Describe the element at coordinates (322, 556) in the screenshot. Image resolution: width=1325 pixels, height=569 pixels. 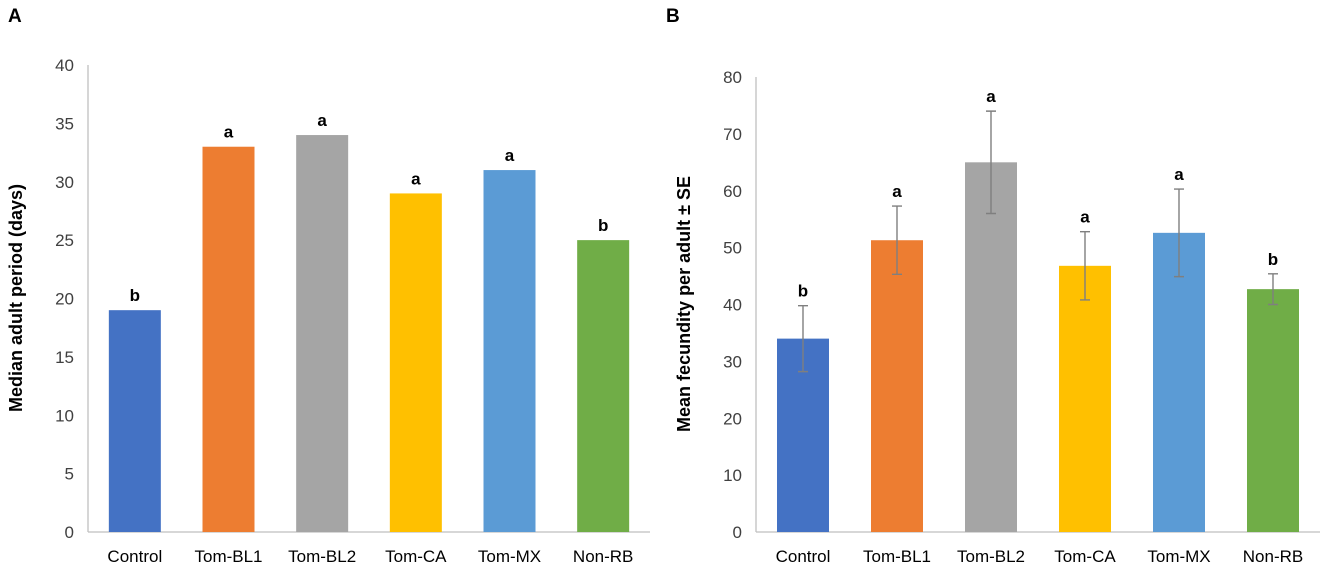
I see `panel-a-category-label: Tom-BL2` at that location.